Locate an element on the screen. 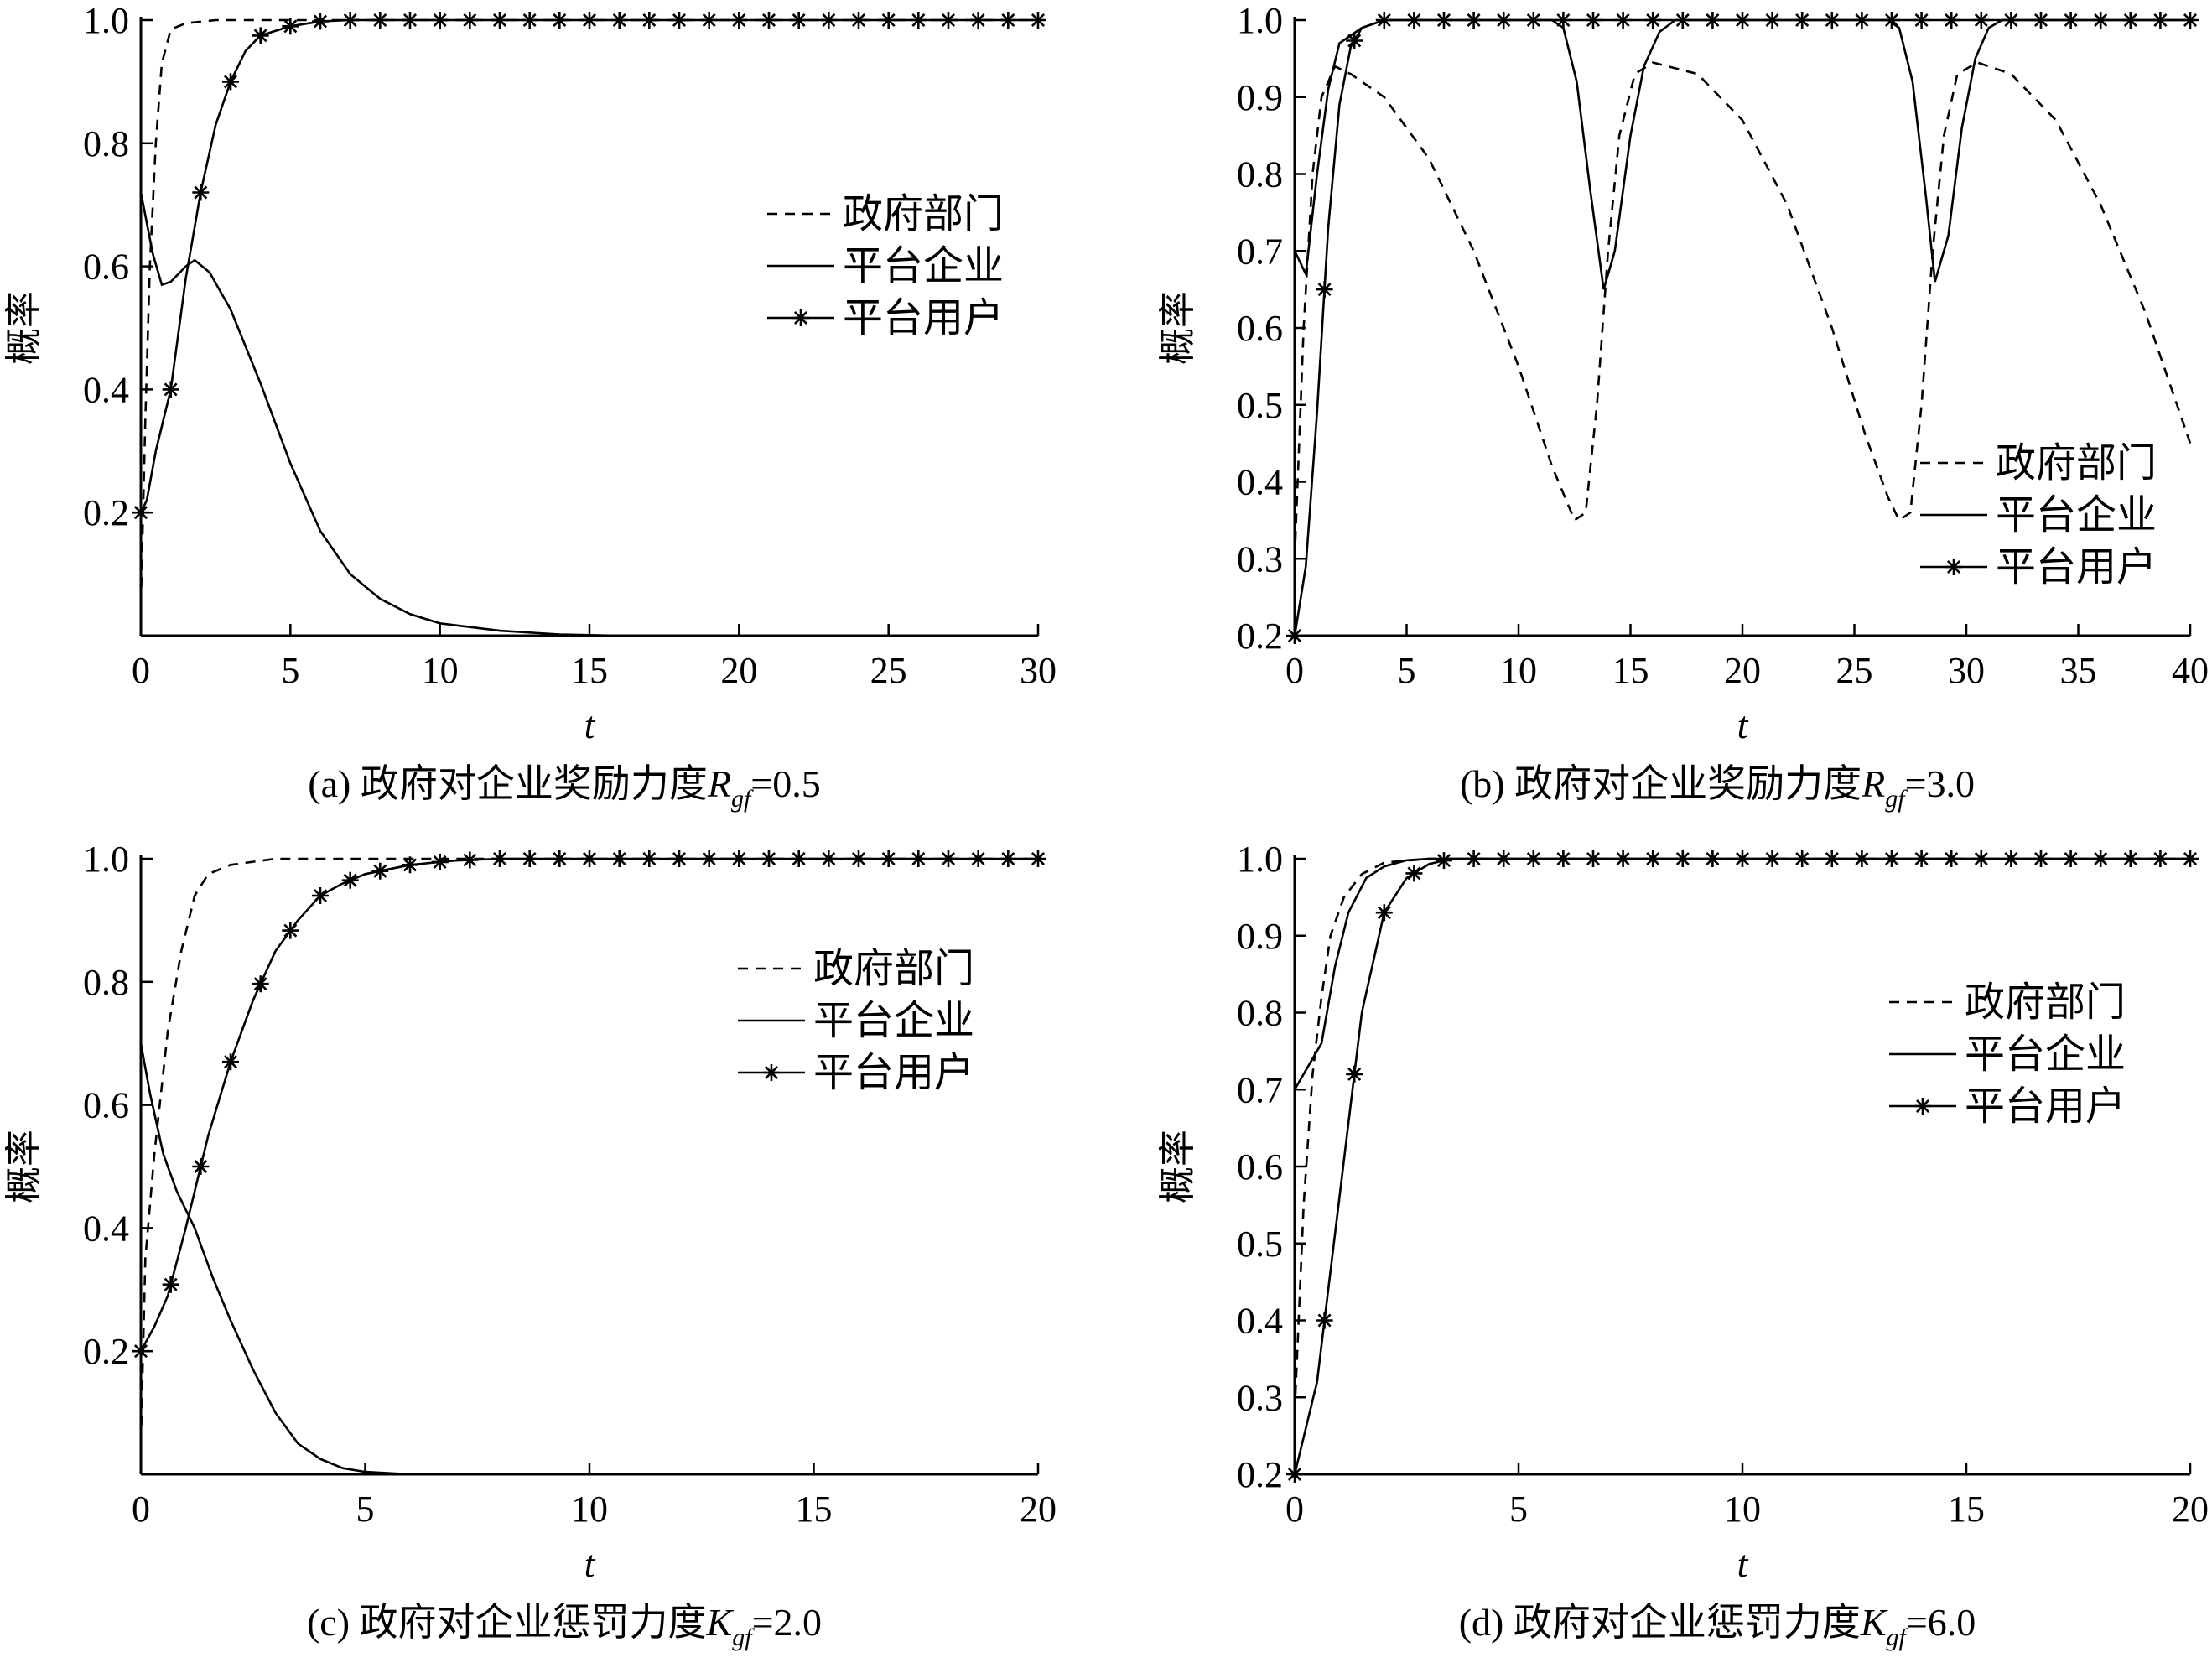  legend-marker is located at coordinates (800, 317).